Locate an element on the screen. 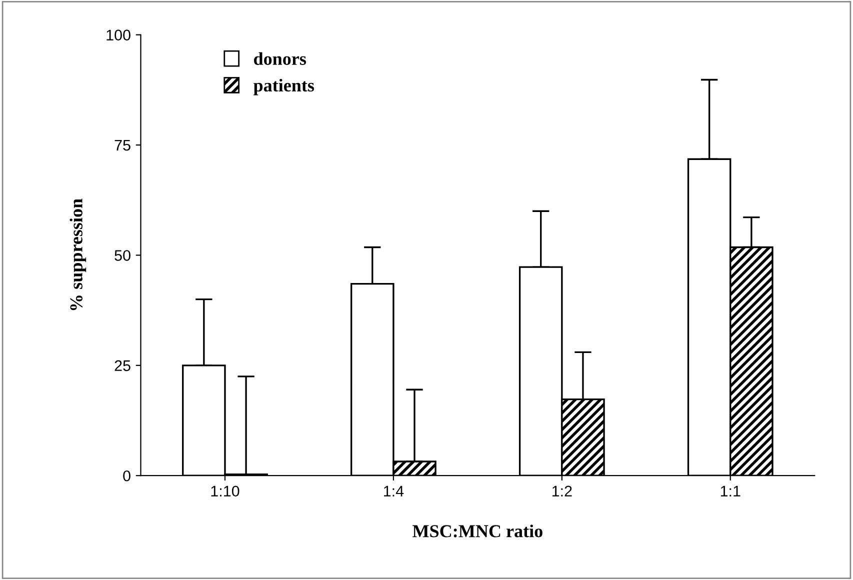 This screenshot has height=580, width=853. legend-label: patients is located at coordinates (284, 87).